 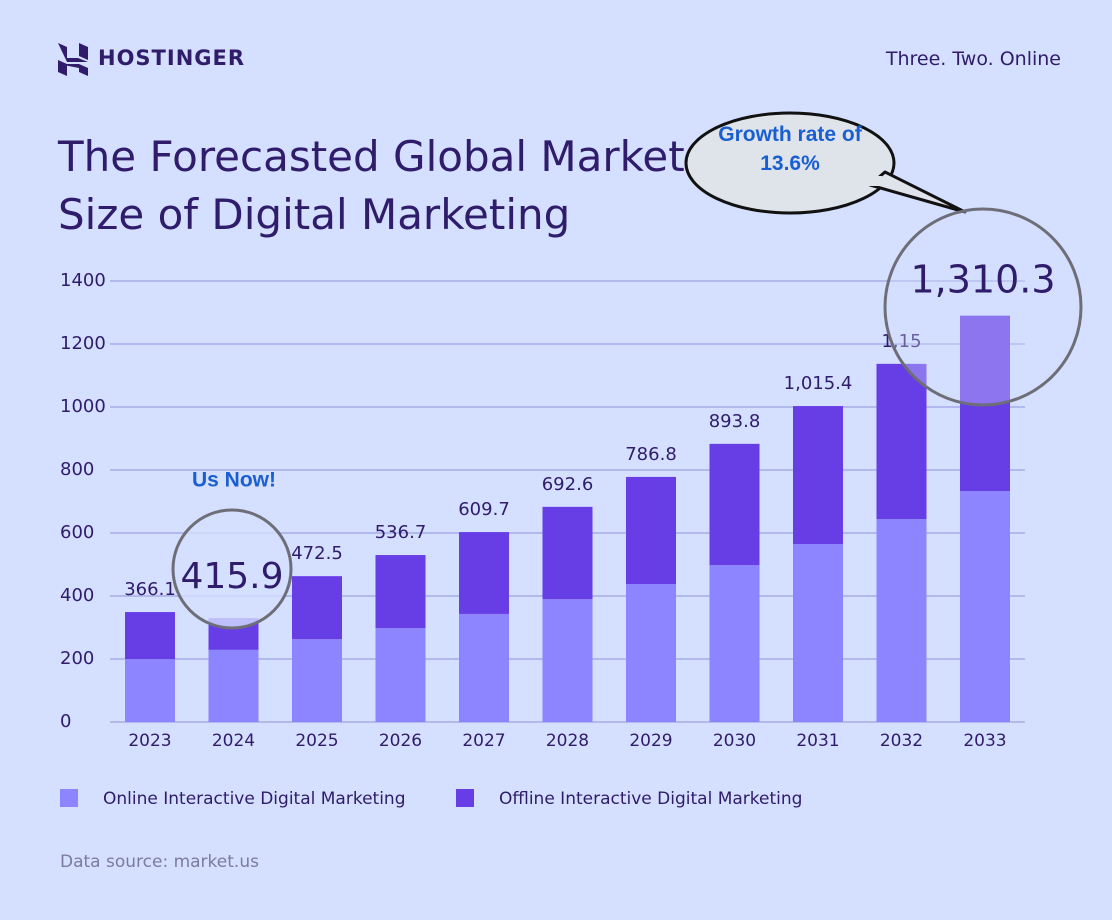 What do you see at coordinates (83, 343) in the screenshot?
I see `y-tick-label: 1200` at bounding box center [83, 343].